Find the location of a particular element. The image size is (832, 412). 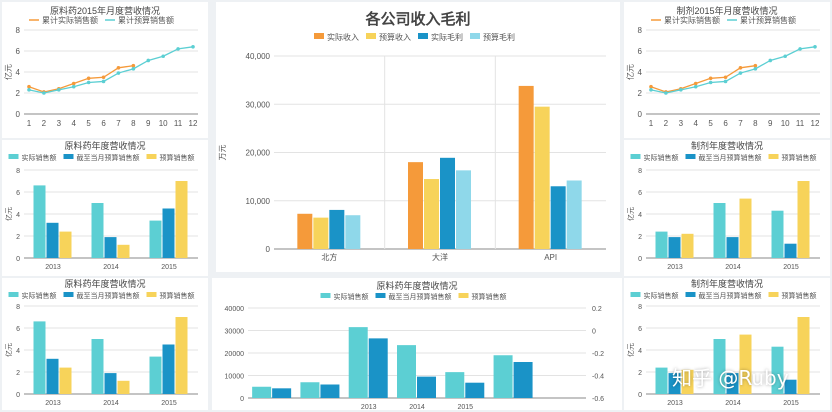

legend-label: 预算收入 is located at coordinates (395, 37).